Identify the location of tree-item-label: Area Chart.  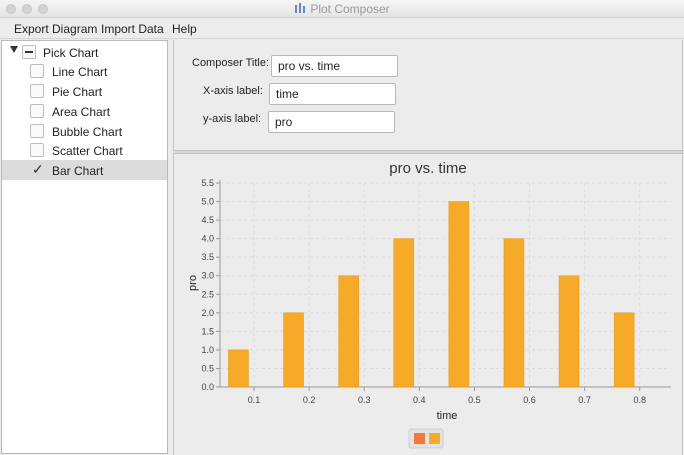
(81, 112).